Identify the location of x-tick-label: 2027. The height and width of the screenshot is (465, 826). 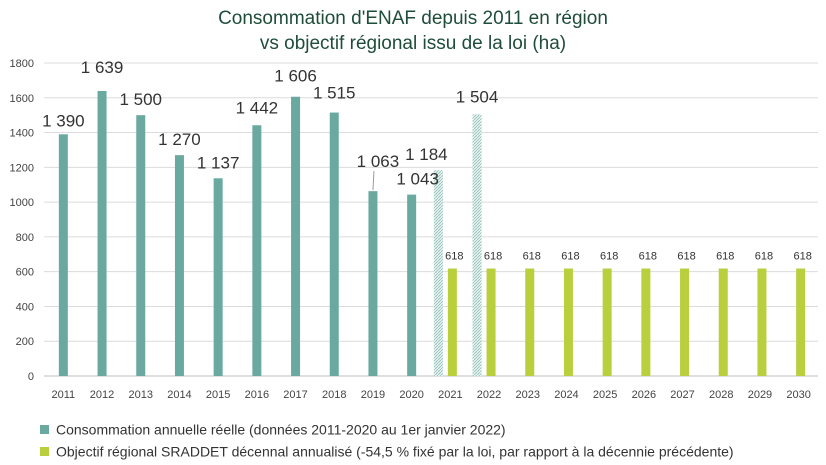
(682, 395).